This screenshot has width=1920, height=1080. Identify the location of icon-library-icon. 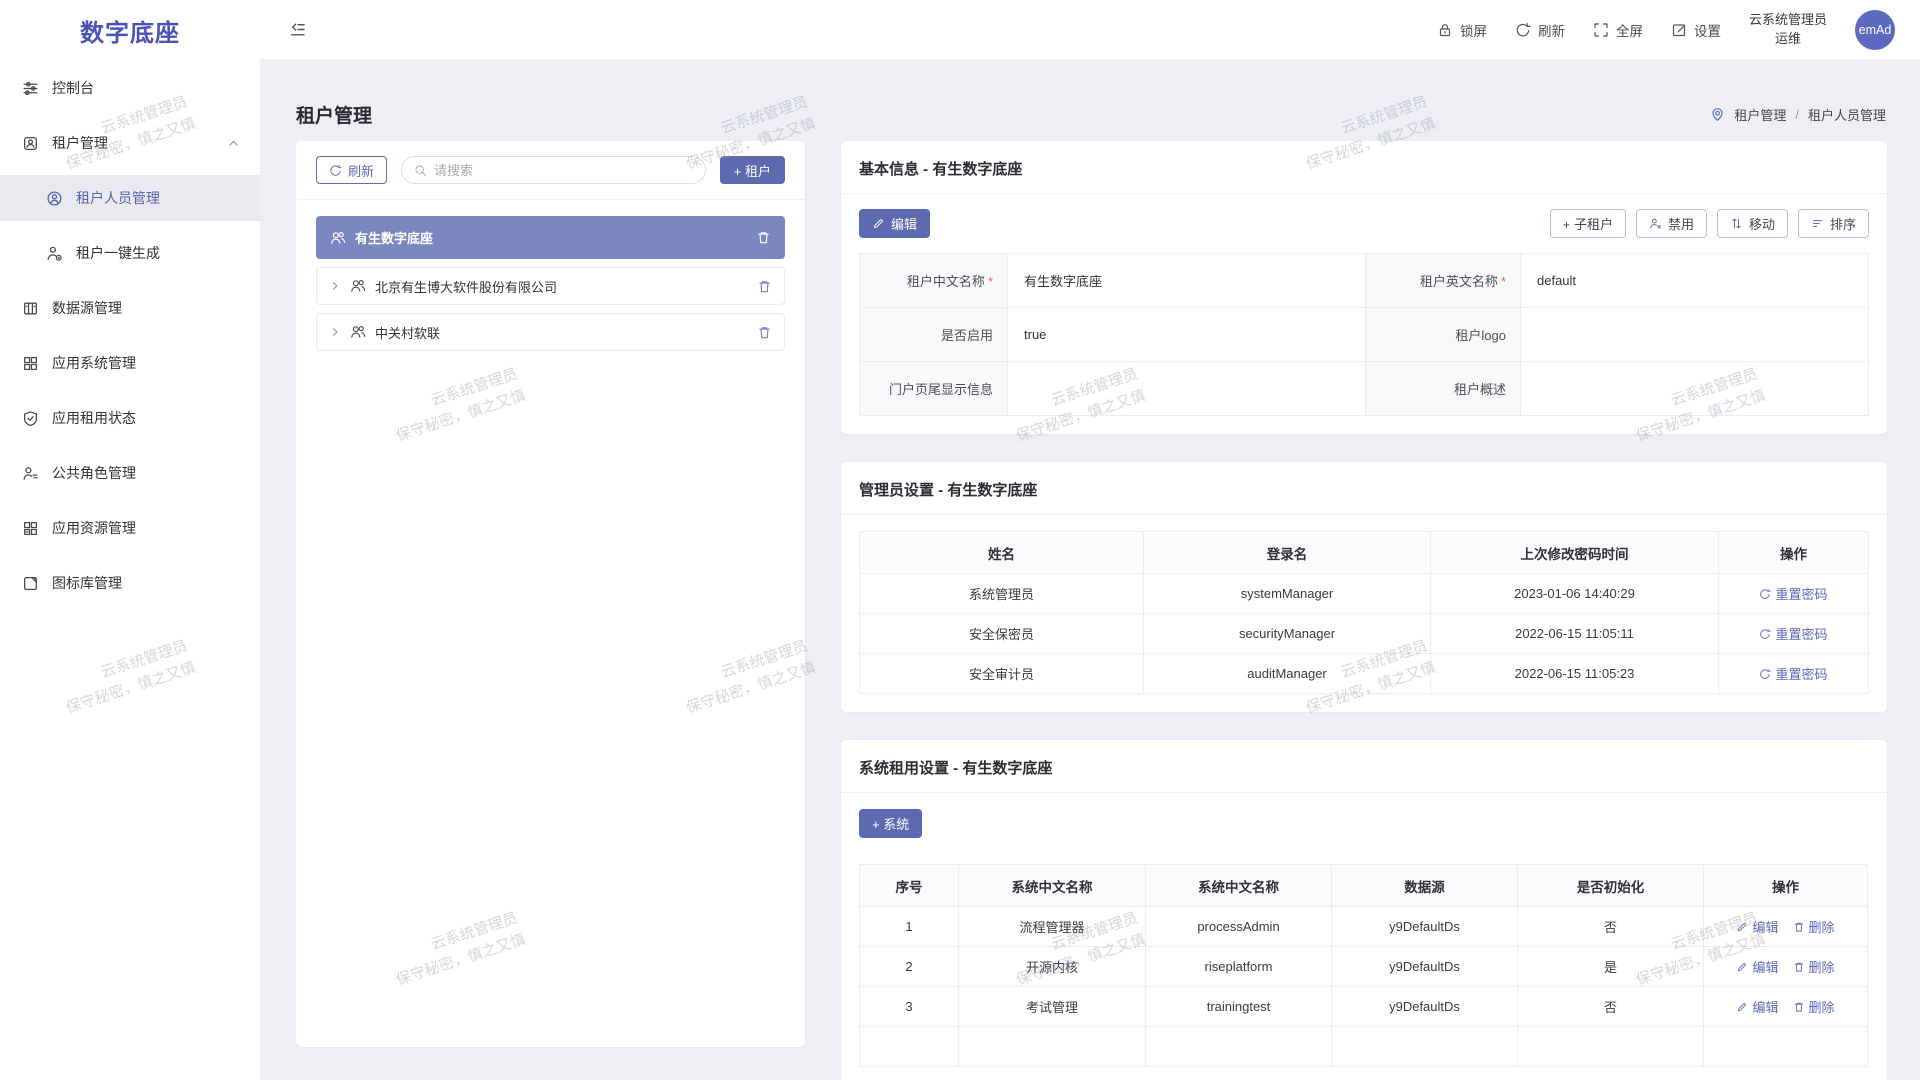
(30, 583).